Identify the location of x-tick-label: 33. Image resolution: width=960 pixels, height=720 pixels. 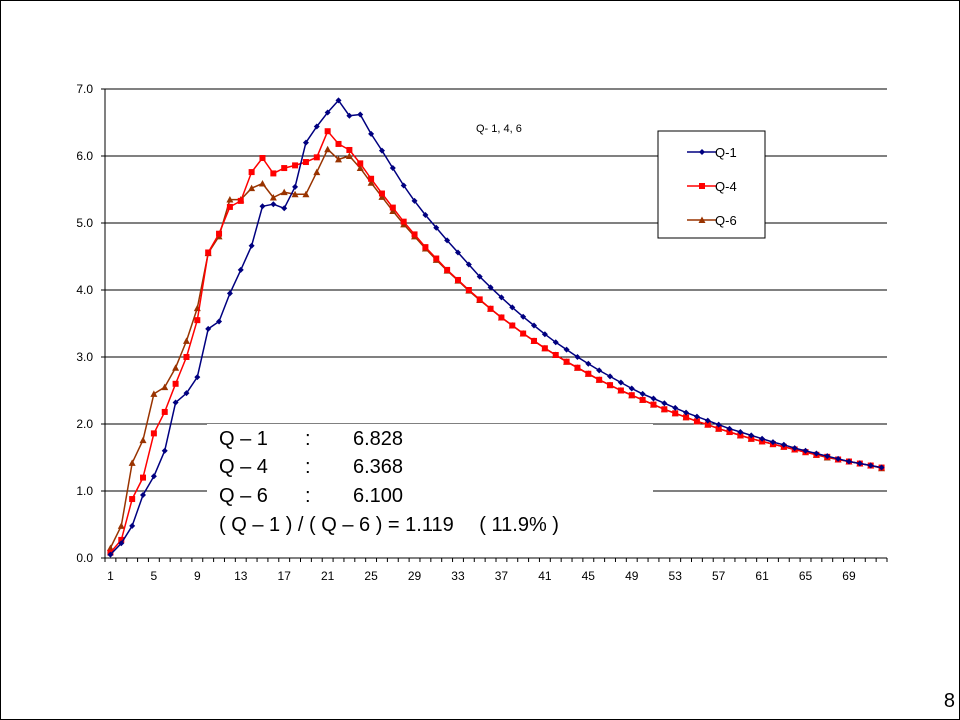
(458, 576).